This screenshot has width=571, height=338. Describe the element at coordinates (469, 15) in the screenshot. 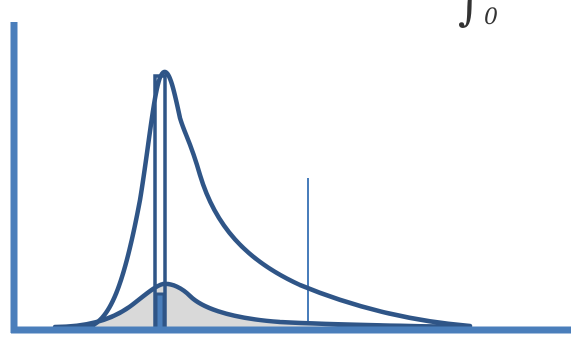

I see `integral-symbol: ∫` at that location.